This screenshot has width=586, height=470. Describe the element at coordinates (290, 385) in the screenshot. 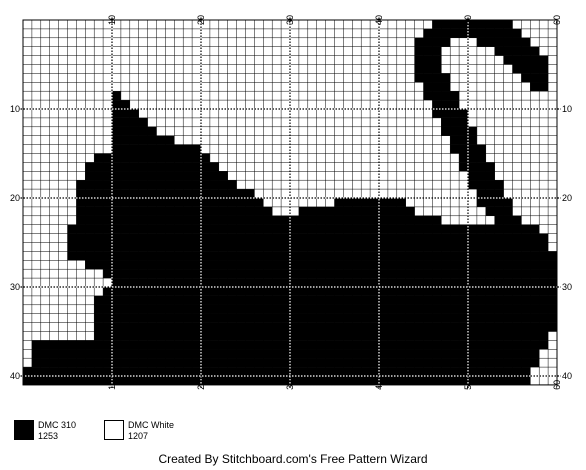

I see `column-label-bottom: 30` at that location.